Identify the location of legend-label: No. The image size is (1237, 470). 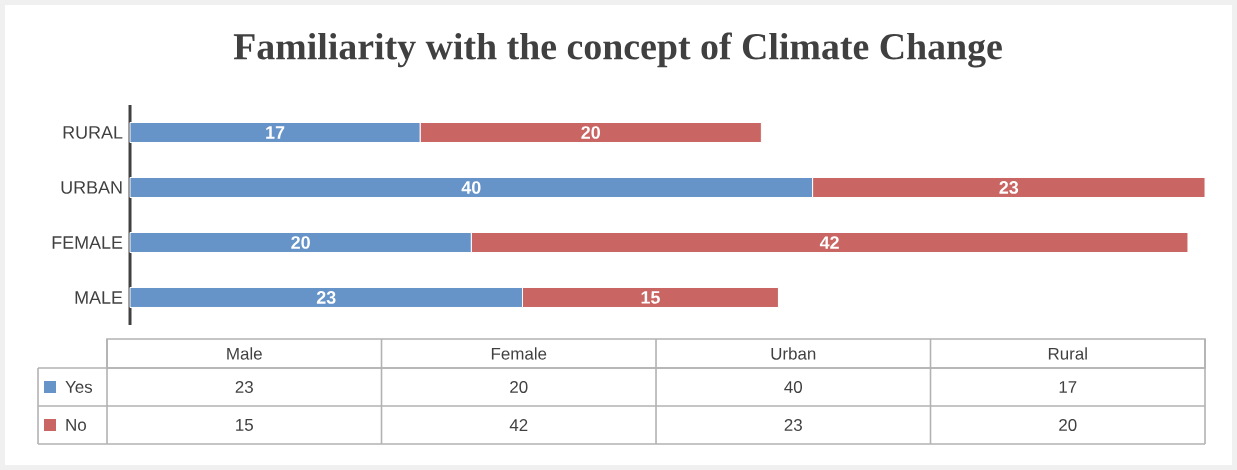
(76, 425).